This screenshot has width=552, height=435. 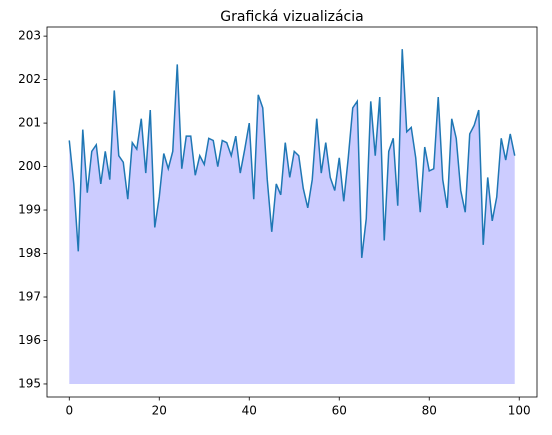 I want to click on y-tick-label: 199, so click(x=29, y=210).